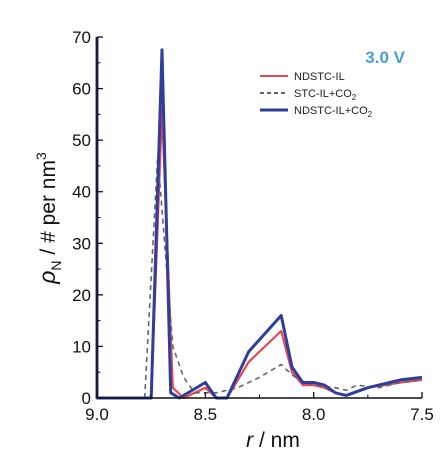  I want to click on x-axis-title: r / nm, so click(273, 440).